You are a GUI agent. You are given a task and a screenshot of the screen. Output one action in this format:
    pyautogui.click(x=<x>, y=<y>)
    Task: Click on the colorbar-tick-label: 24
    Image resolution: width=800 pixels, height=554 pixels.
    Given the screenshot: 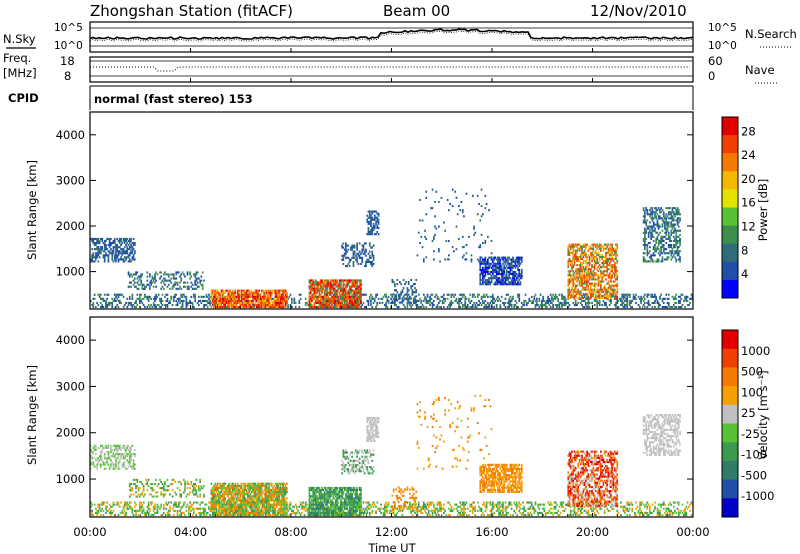 What is the action you would take?
    pyautogui.click(x=748, y=155)
    